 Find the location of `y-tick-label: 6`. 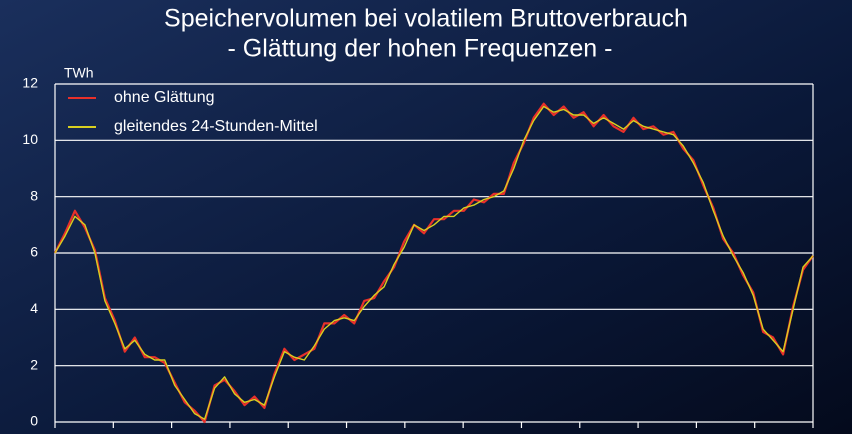

y-tick-label: 6 is located at coordinates (34, 252).